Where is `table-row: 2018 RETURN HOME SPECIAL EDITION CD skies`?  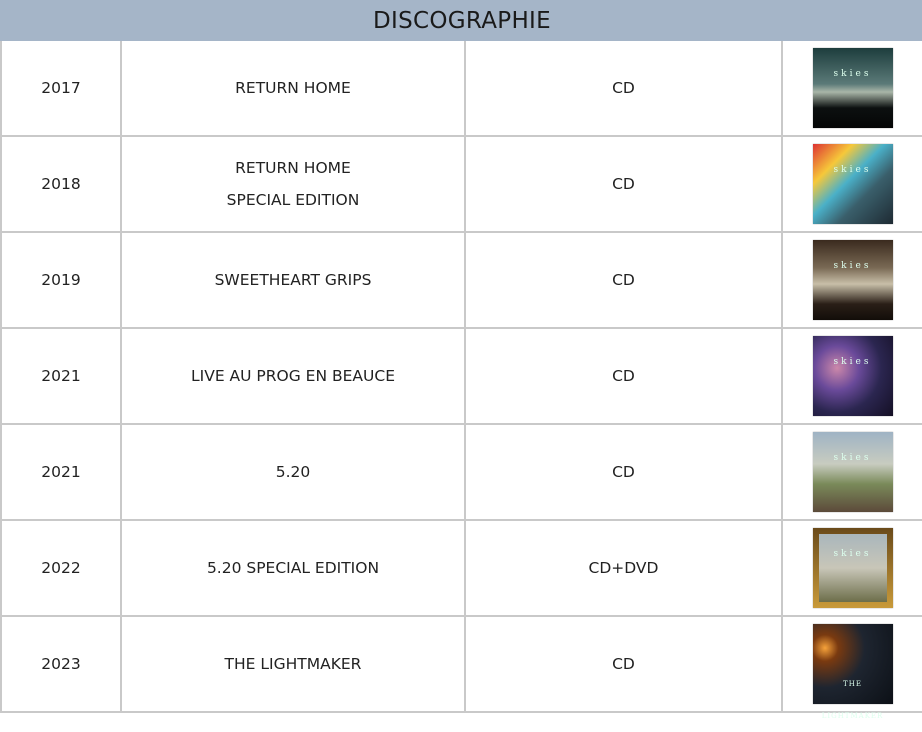
table-row: 2018 RETURN HOME SPECIAL EDITION CD skies is located at coordinates (461, 184).